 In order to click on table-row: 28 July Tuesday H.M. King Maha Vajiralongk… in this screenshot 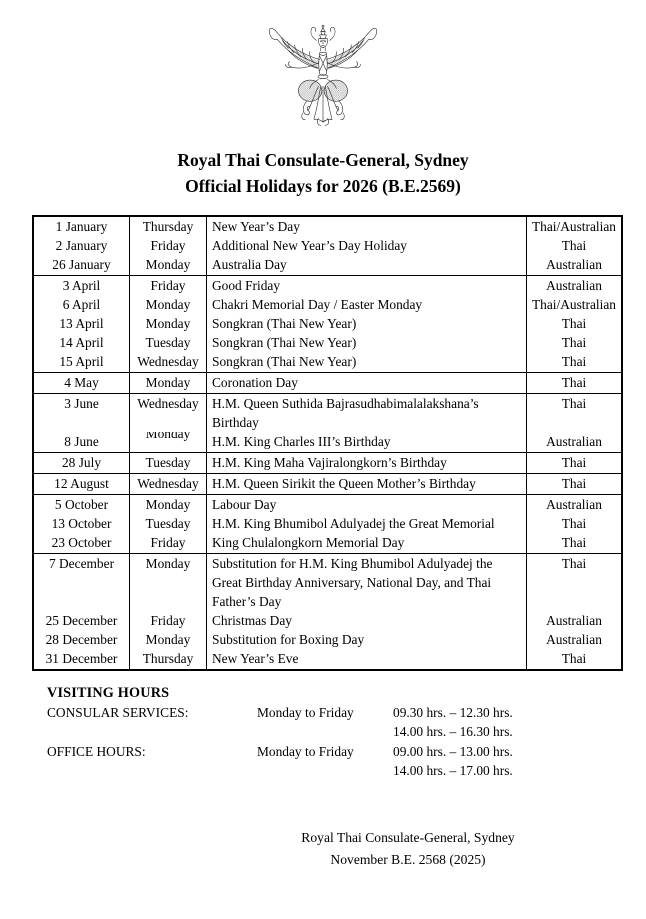, I will do `click(327, 463)`.